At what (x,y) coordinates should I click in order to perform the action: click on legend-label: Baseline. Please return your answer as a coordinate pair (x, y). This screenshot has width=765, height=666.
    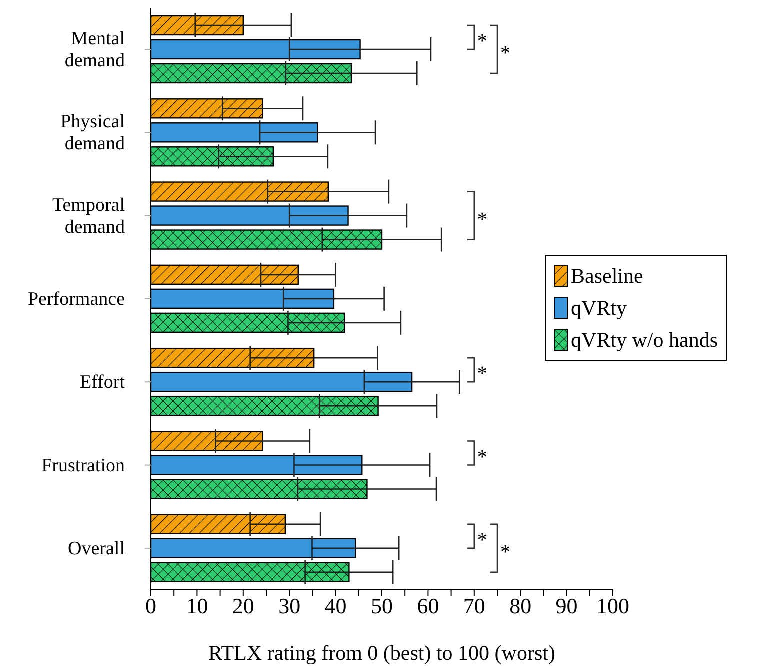
    Looking at the image, I should click on (607, 276).